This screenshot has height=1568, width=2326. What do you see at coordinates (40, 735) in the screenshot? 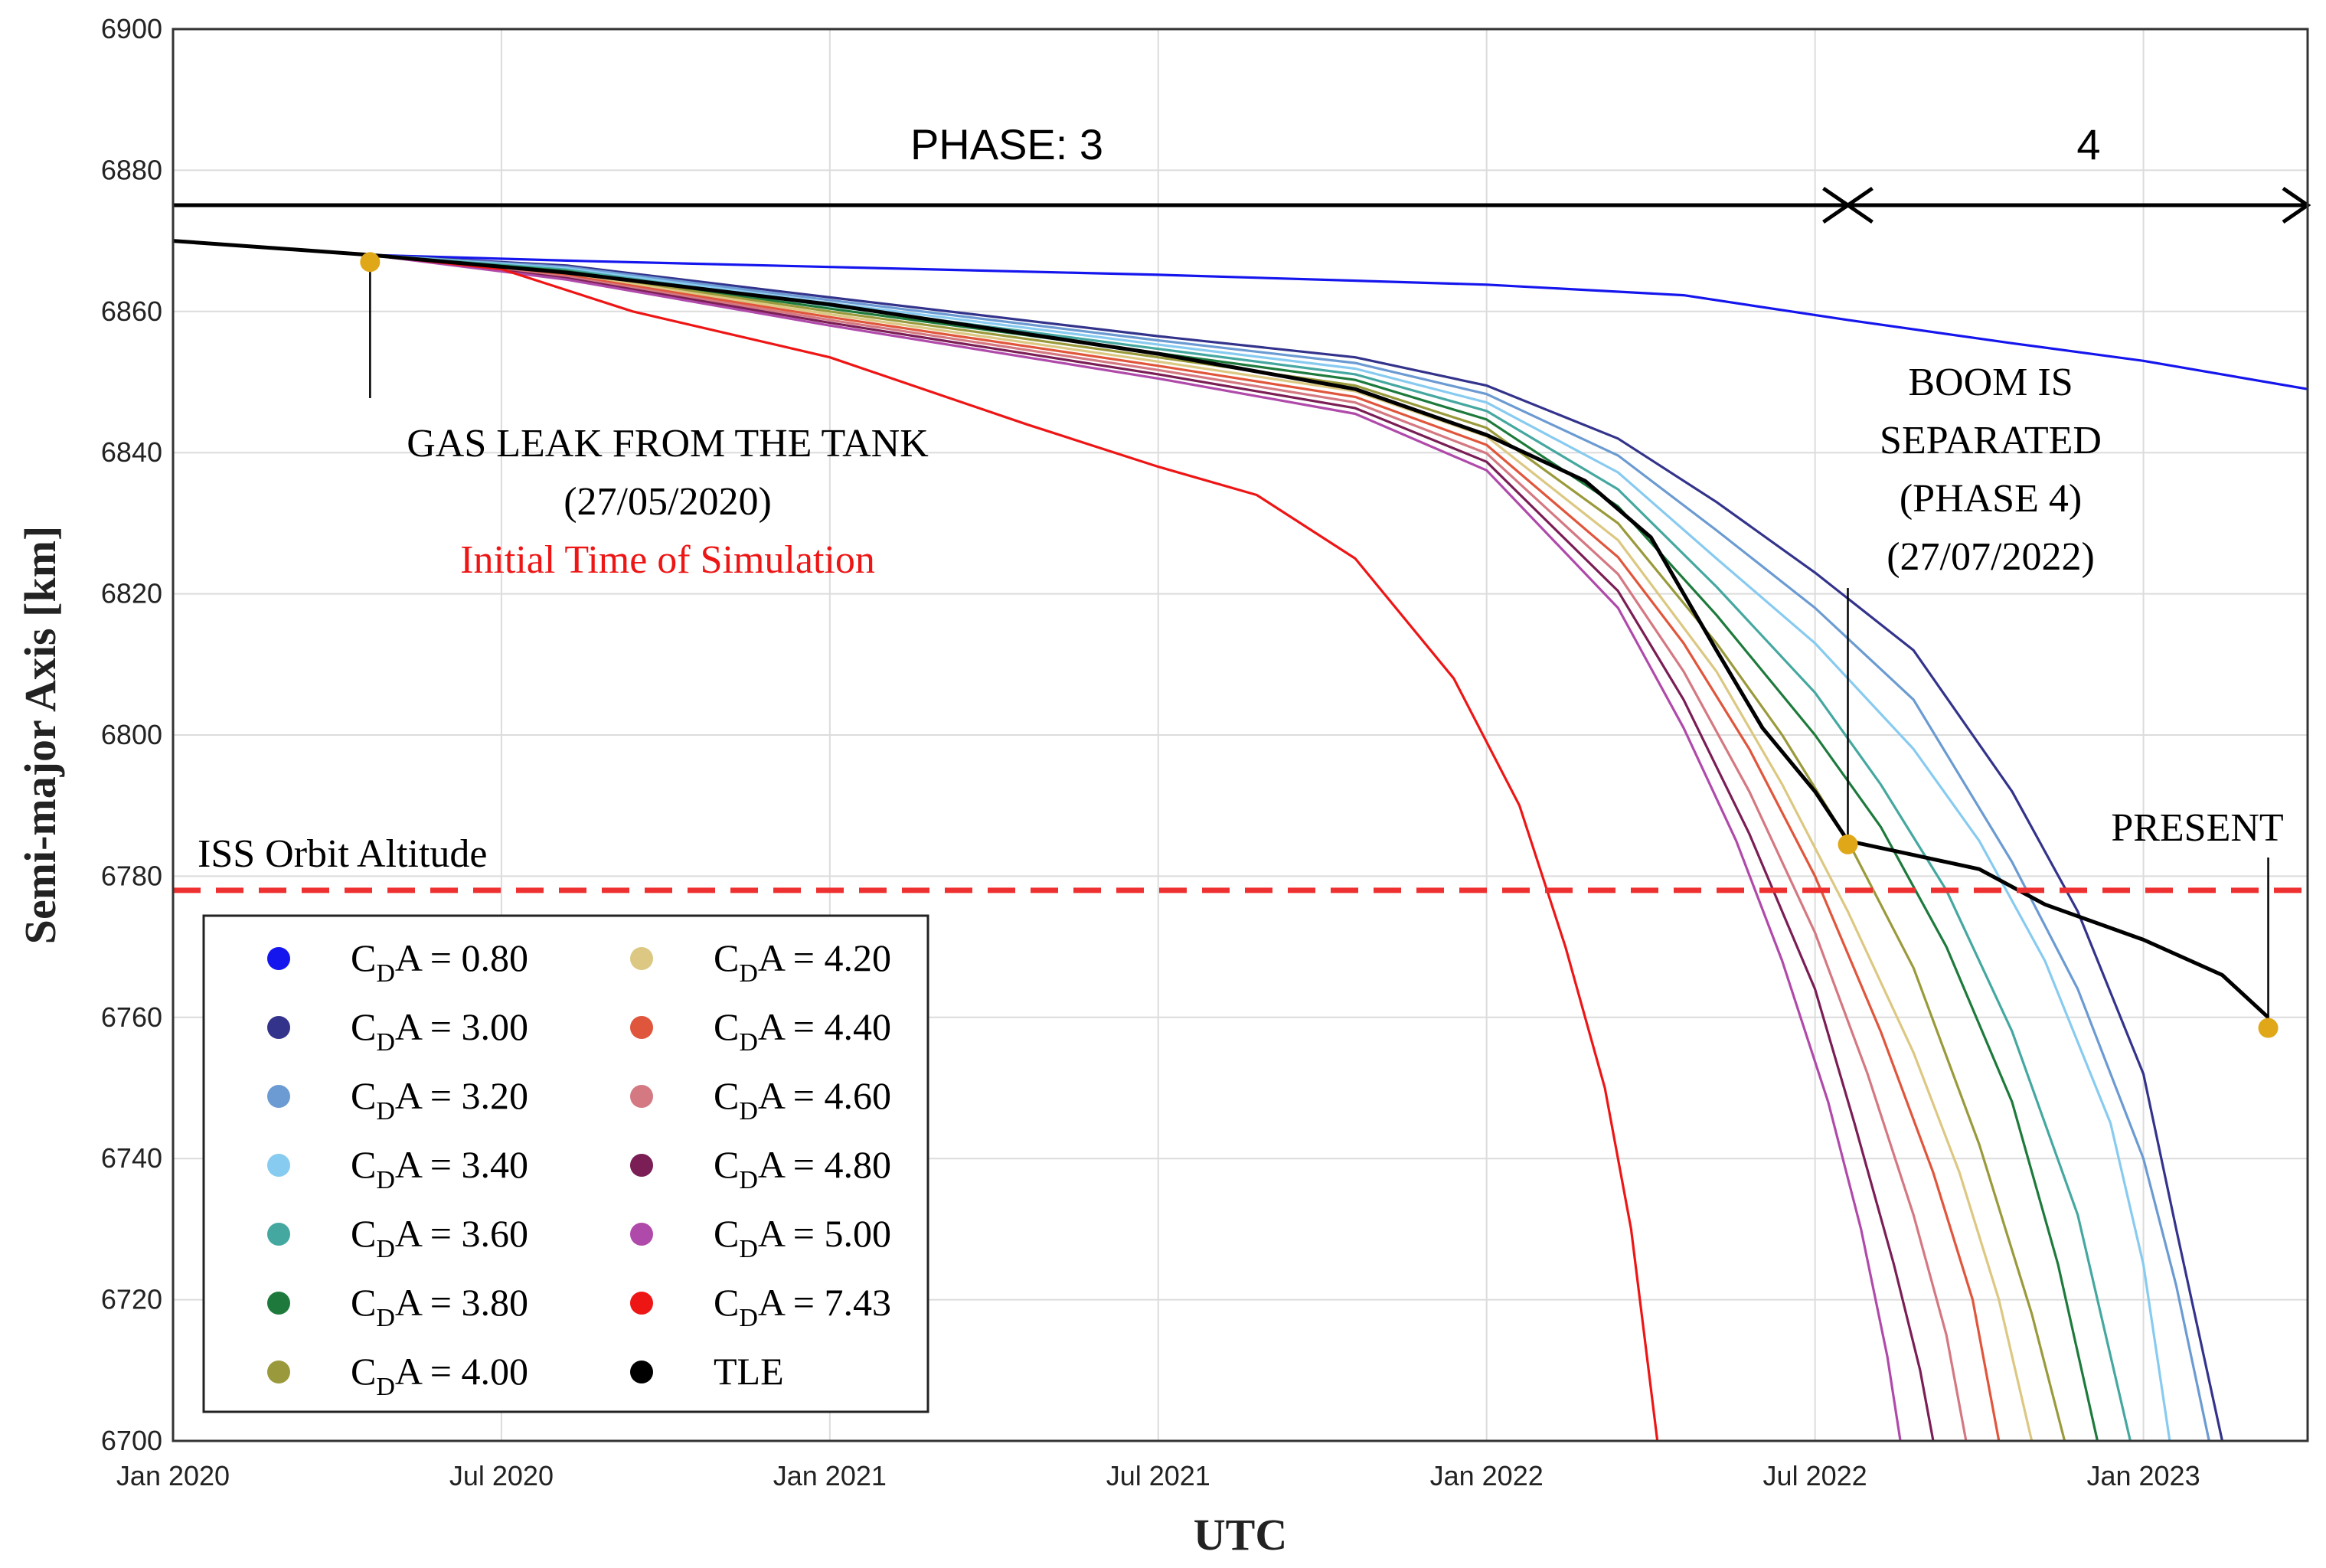
I see `y-axis-title: Semi-major Axis [km]` at bounding box center [40, 735].